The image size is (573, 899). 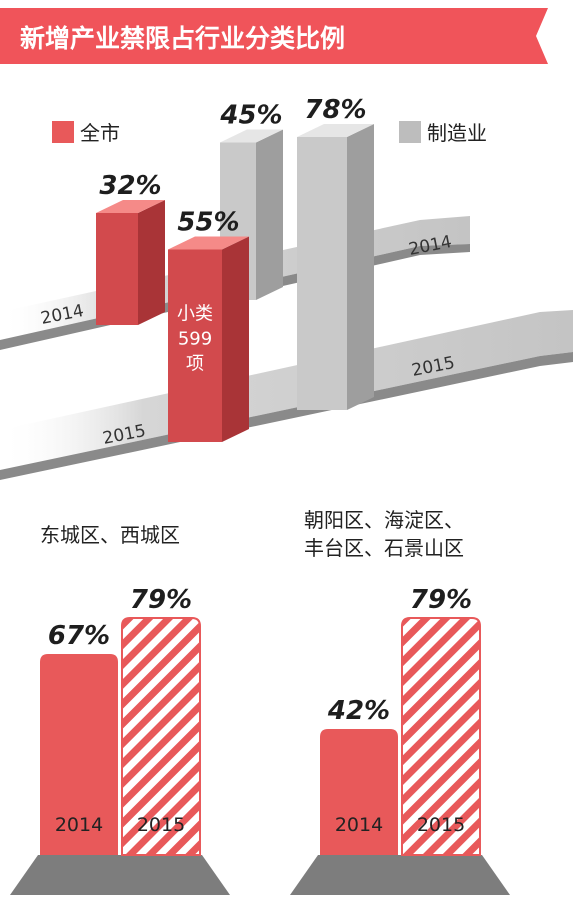 I want to click on legend-swatch-city, so click(x=63, y=132).